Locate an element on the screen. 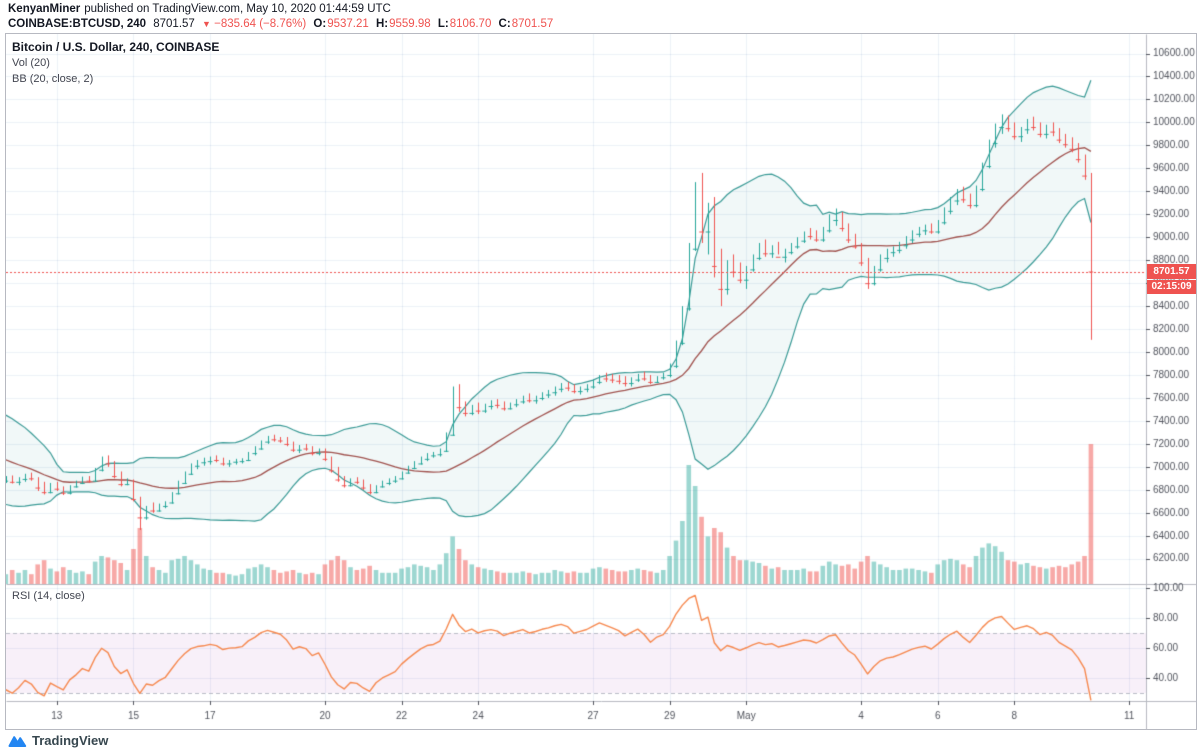 The width and height of the screenshot is (1200, 755). high-label: H: is located at coordinates (382, 24).